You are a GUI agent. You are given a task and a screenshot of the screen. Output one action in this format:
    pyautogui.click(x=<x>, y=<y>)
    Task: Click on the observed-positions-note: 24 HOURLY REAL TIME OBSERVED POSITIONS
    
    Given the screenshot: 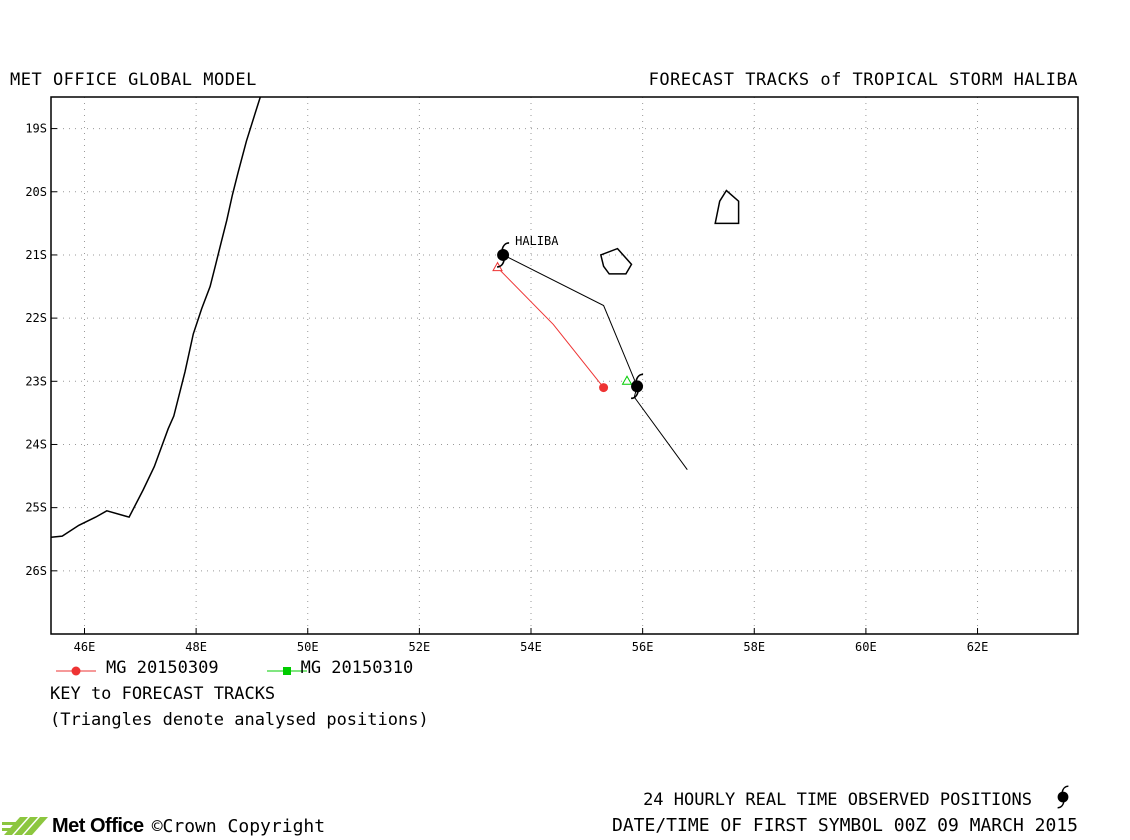 What is the action you would take?
    pyautogui.click(x=837, y=800)
    